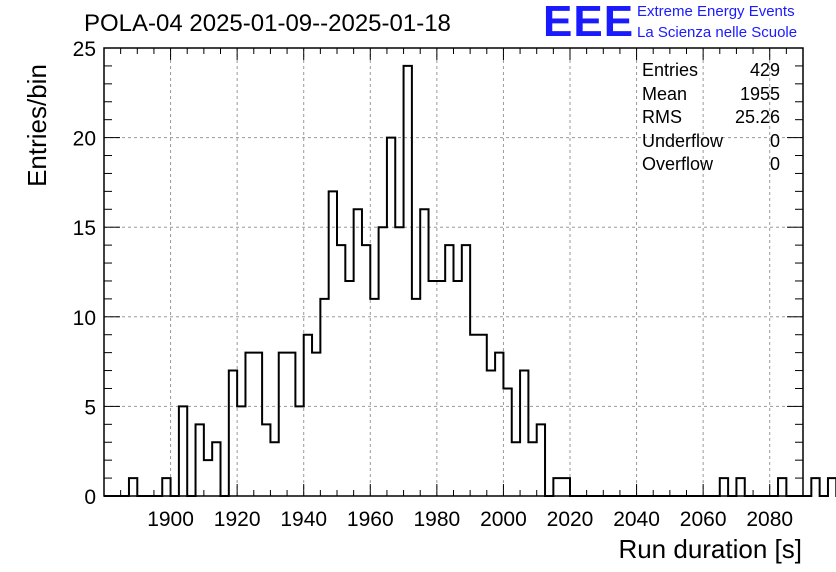 This screenshot has height=572, width=836. I want to click on y-tick-label: 5, so click(90, 407).